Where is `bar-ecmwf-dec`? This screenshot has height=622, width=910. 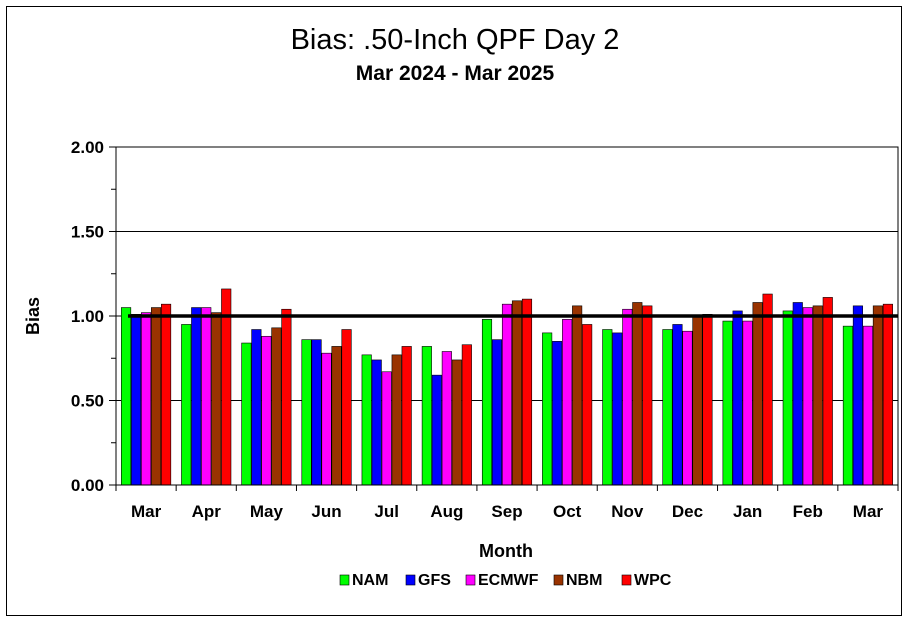
bar-ecmwf-dec is located at coordinates (687, 408).